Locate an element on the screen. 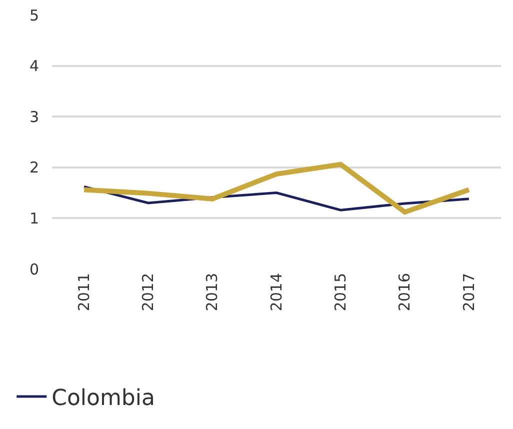 The height and width of the screenshot is (429, 513). y-tick-label: 5 is located at coordinates (34, 15).